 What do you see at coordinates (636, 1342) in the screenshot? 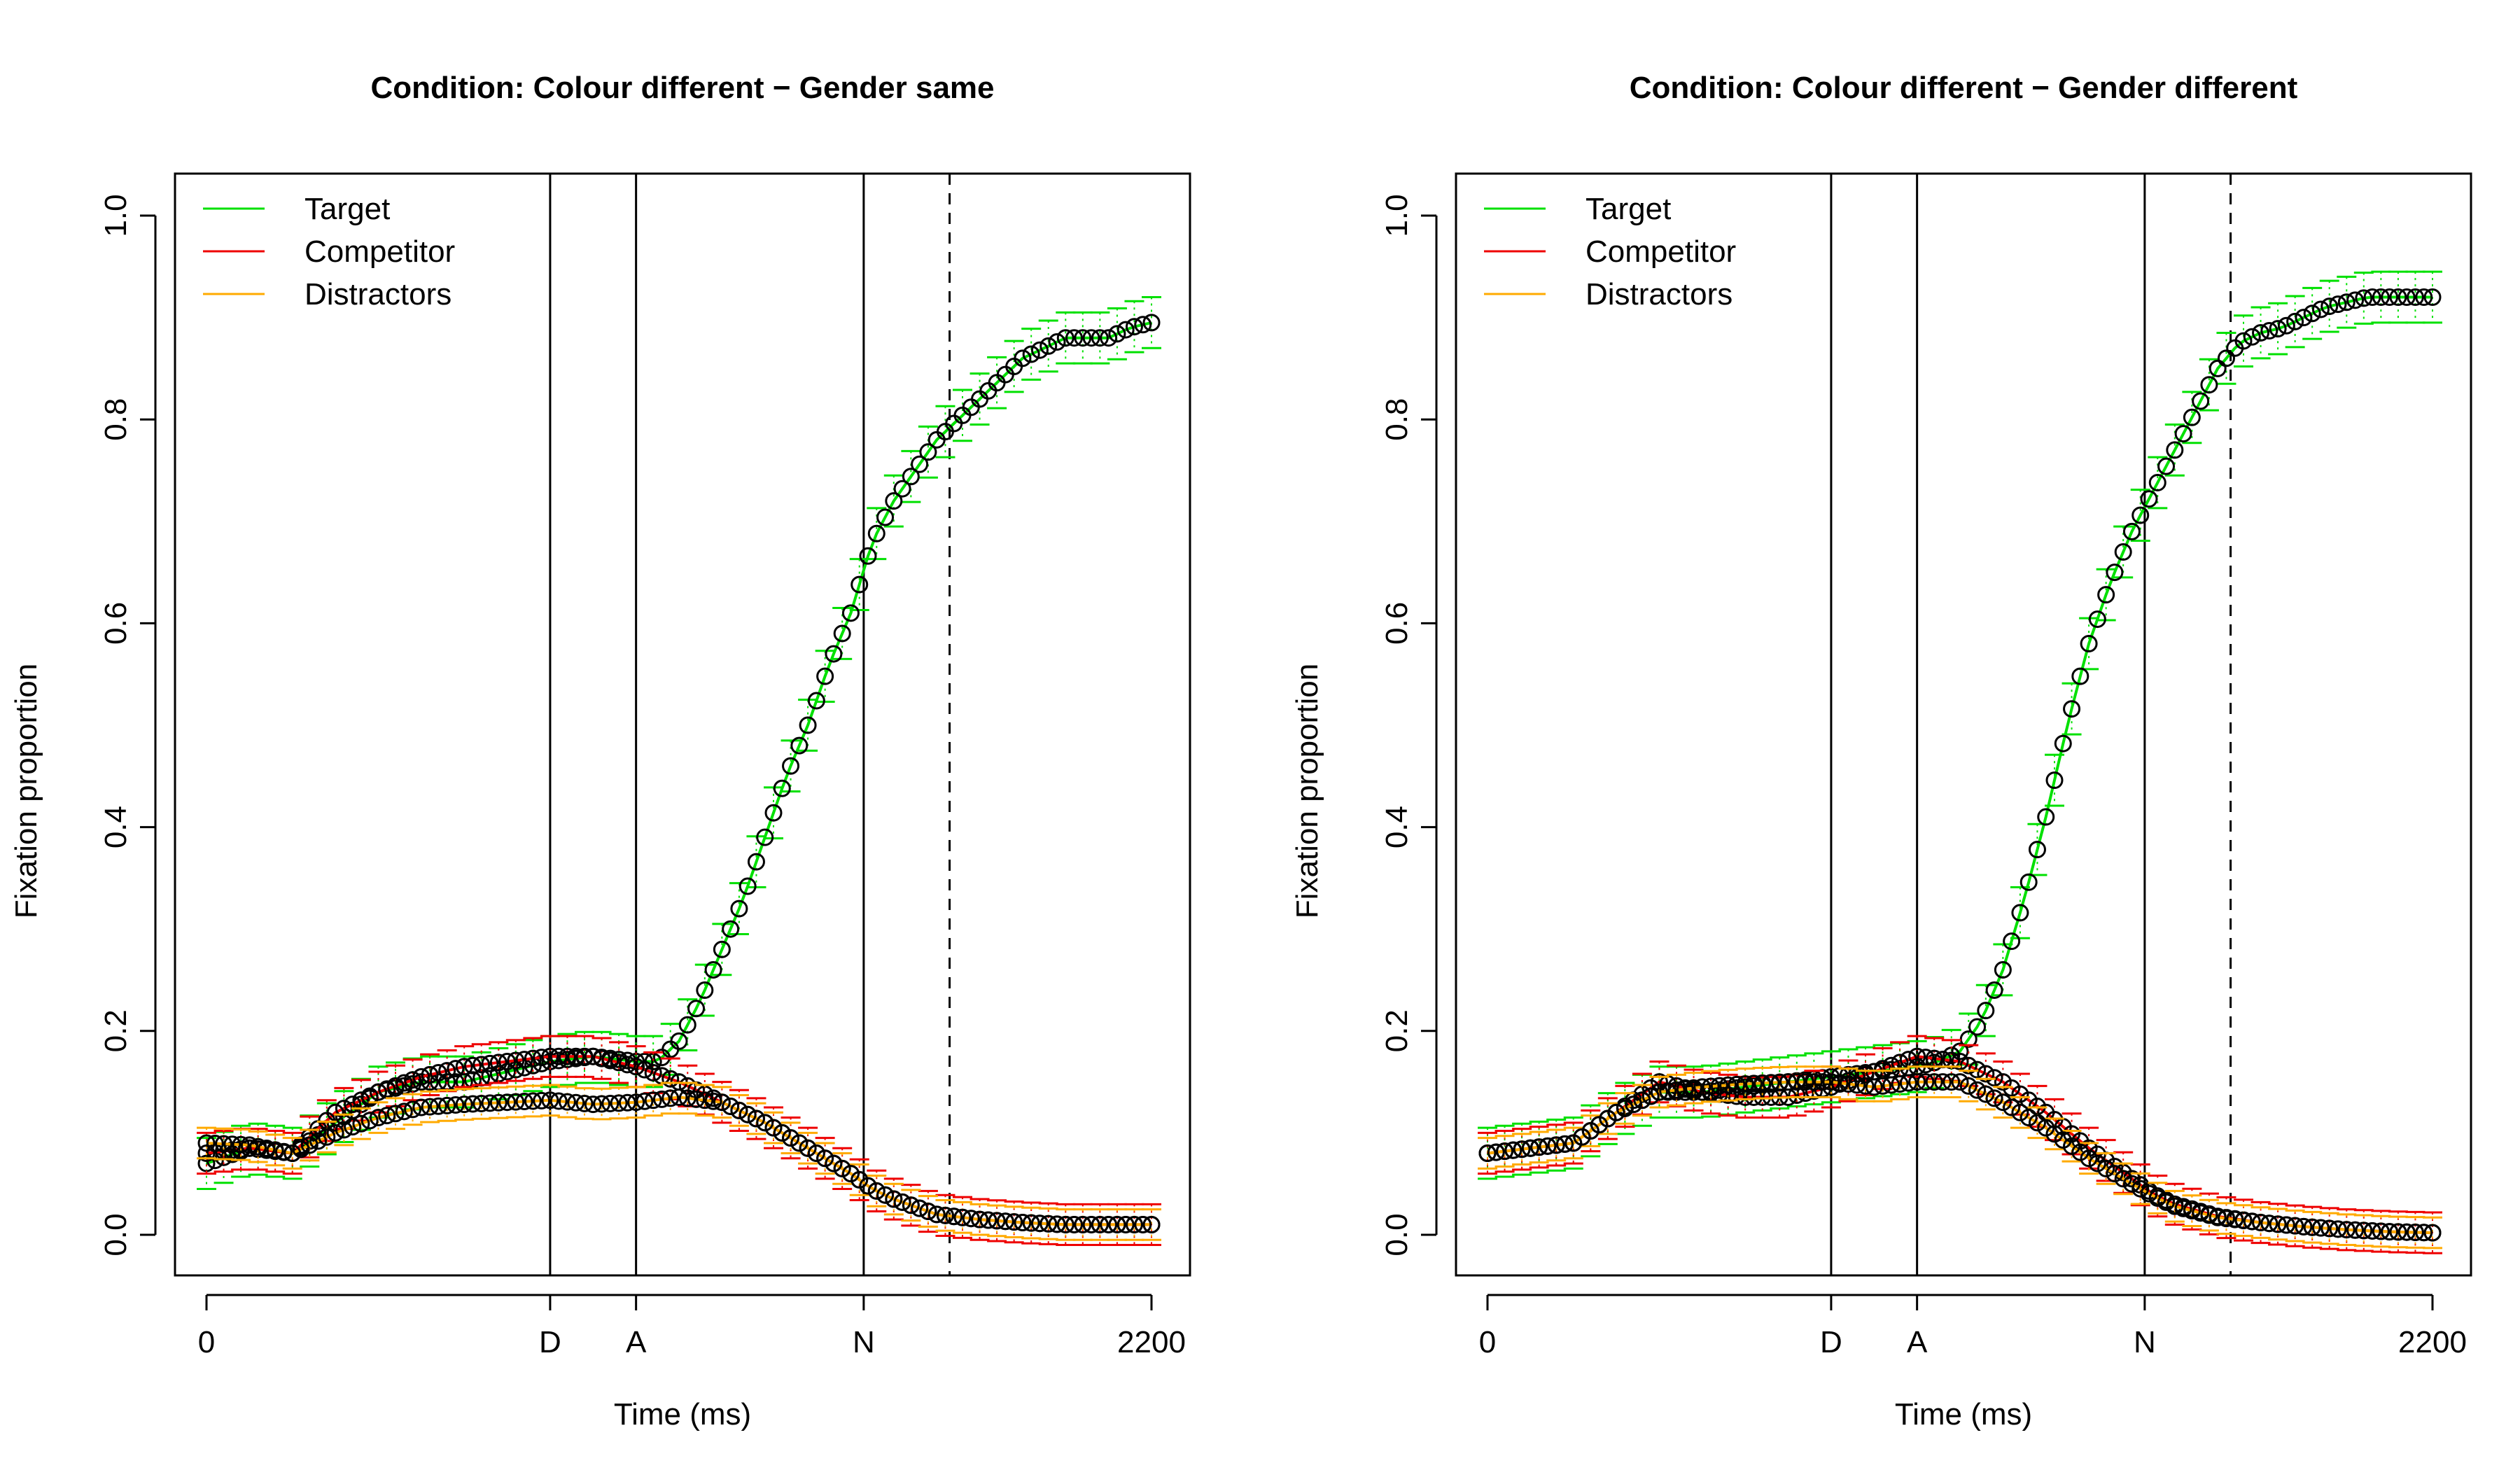
I see `x-tick-label: A` at bounding box center [636, 1342].